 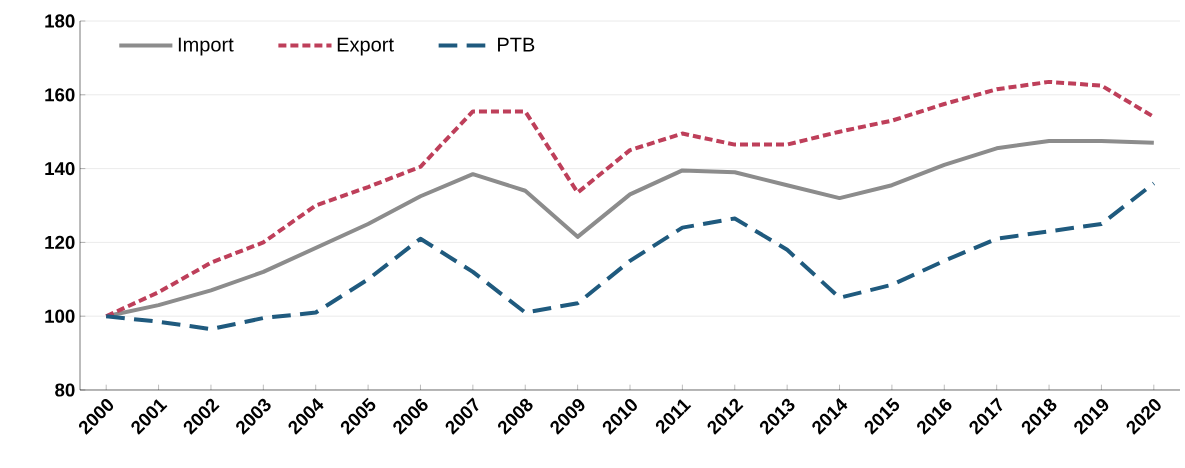 What do you see at coordinates (206, 46) in the screenshot?
I see `legend-label: Import` at bounding box center [206, 46].